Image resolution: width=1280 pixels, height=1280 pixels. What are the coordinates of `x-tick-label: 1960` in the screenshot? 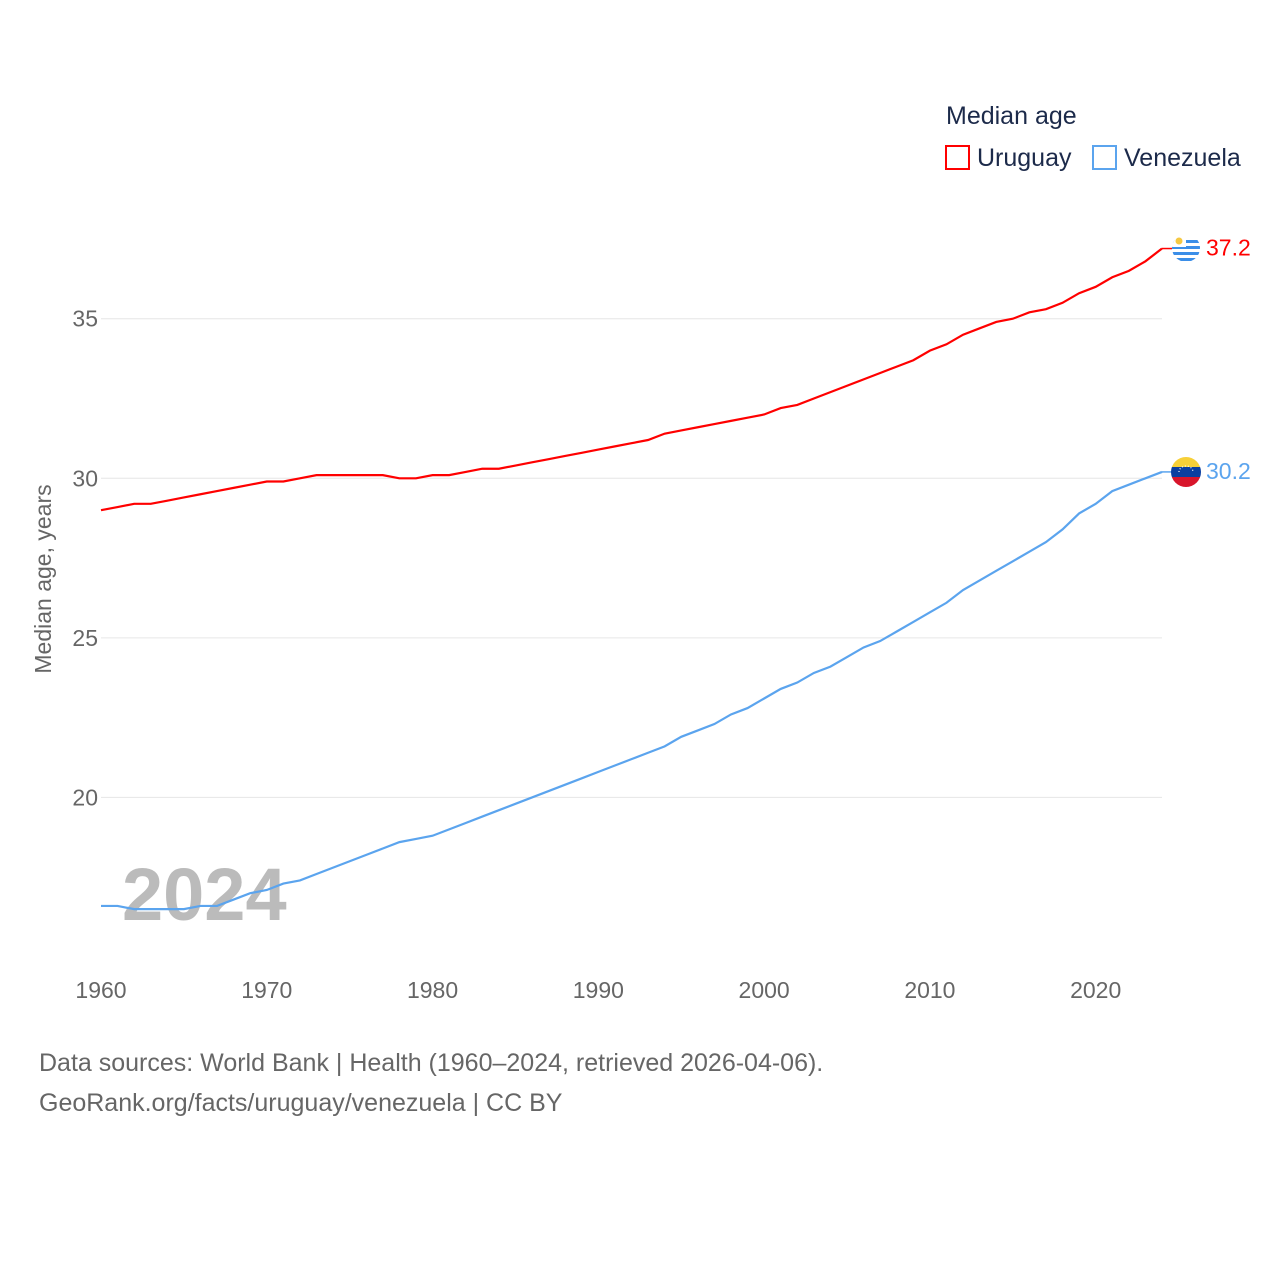 It's located at (100, 990).